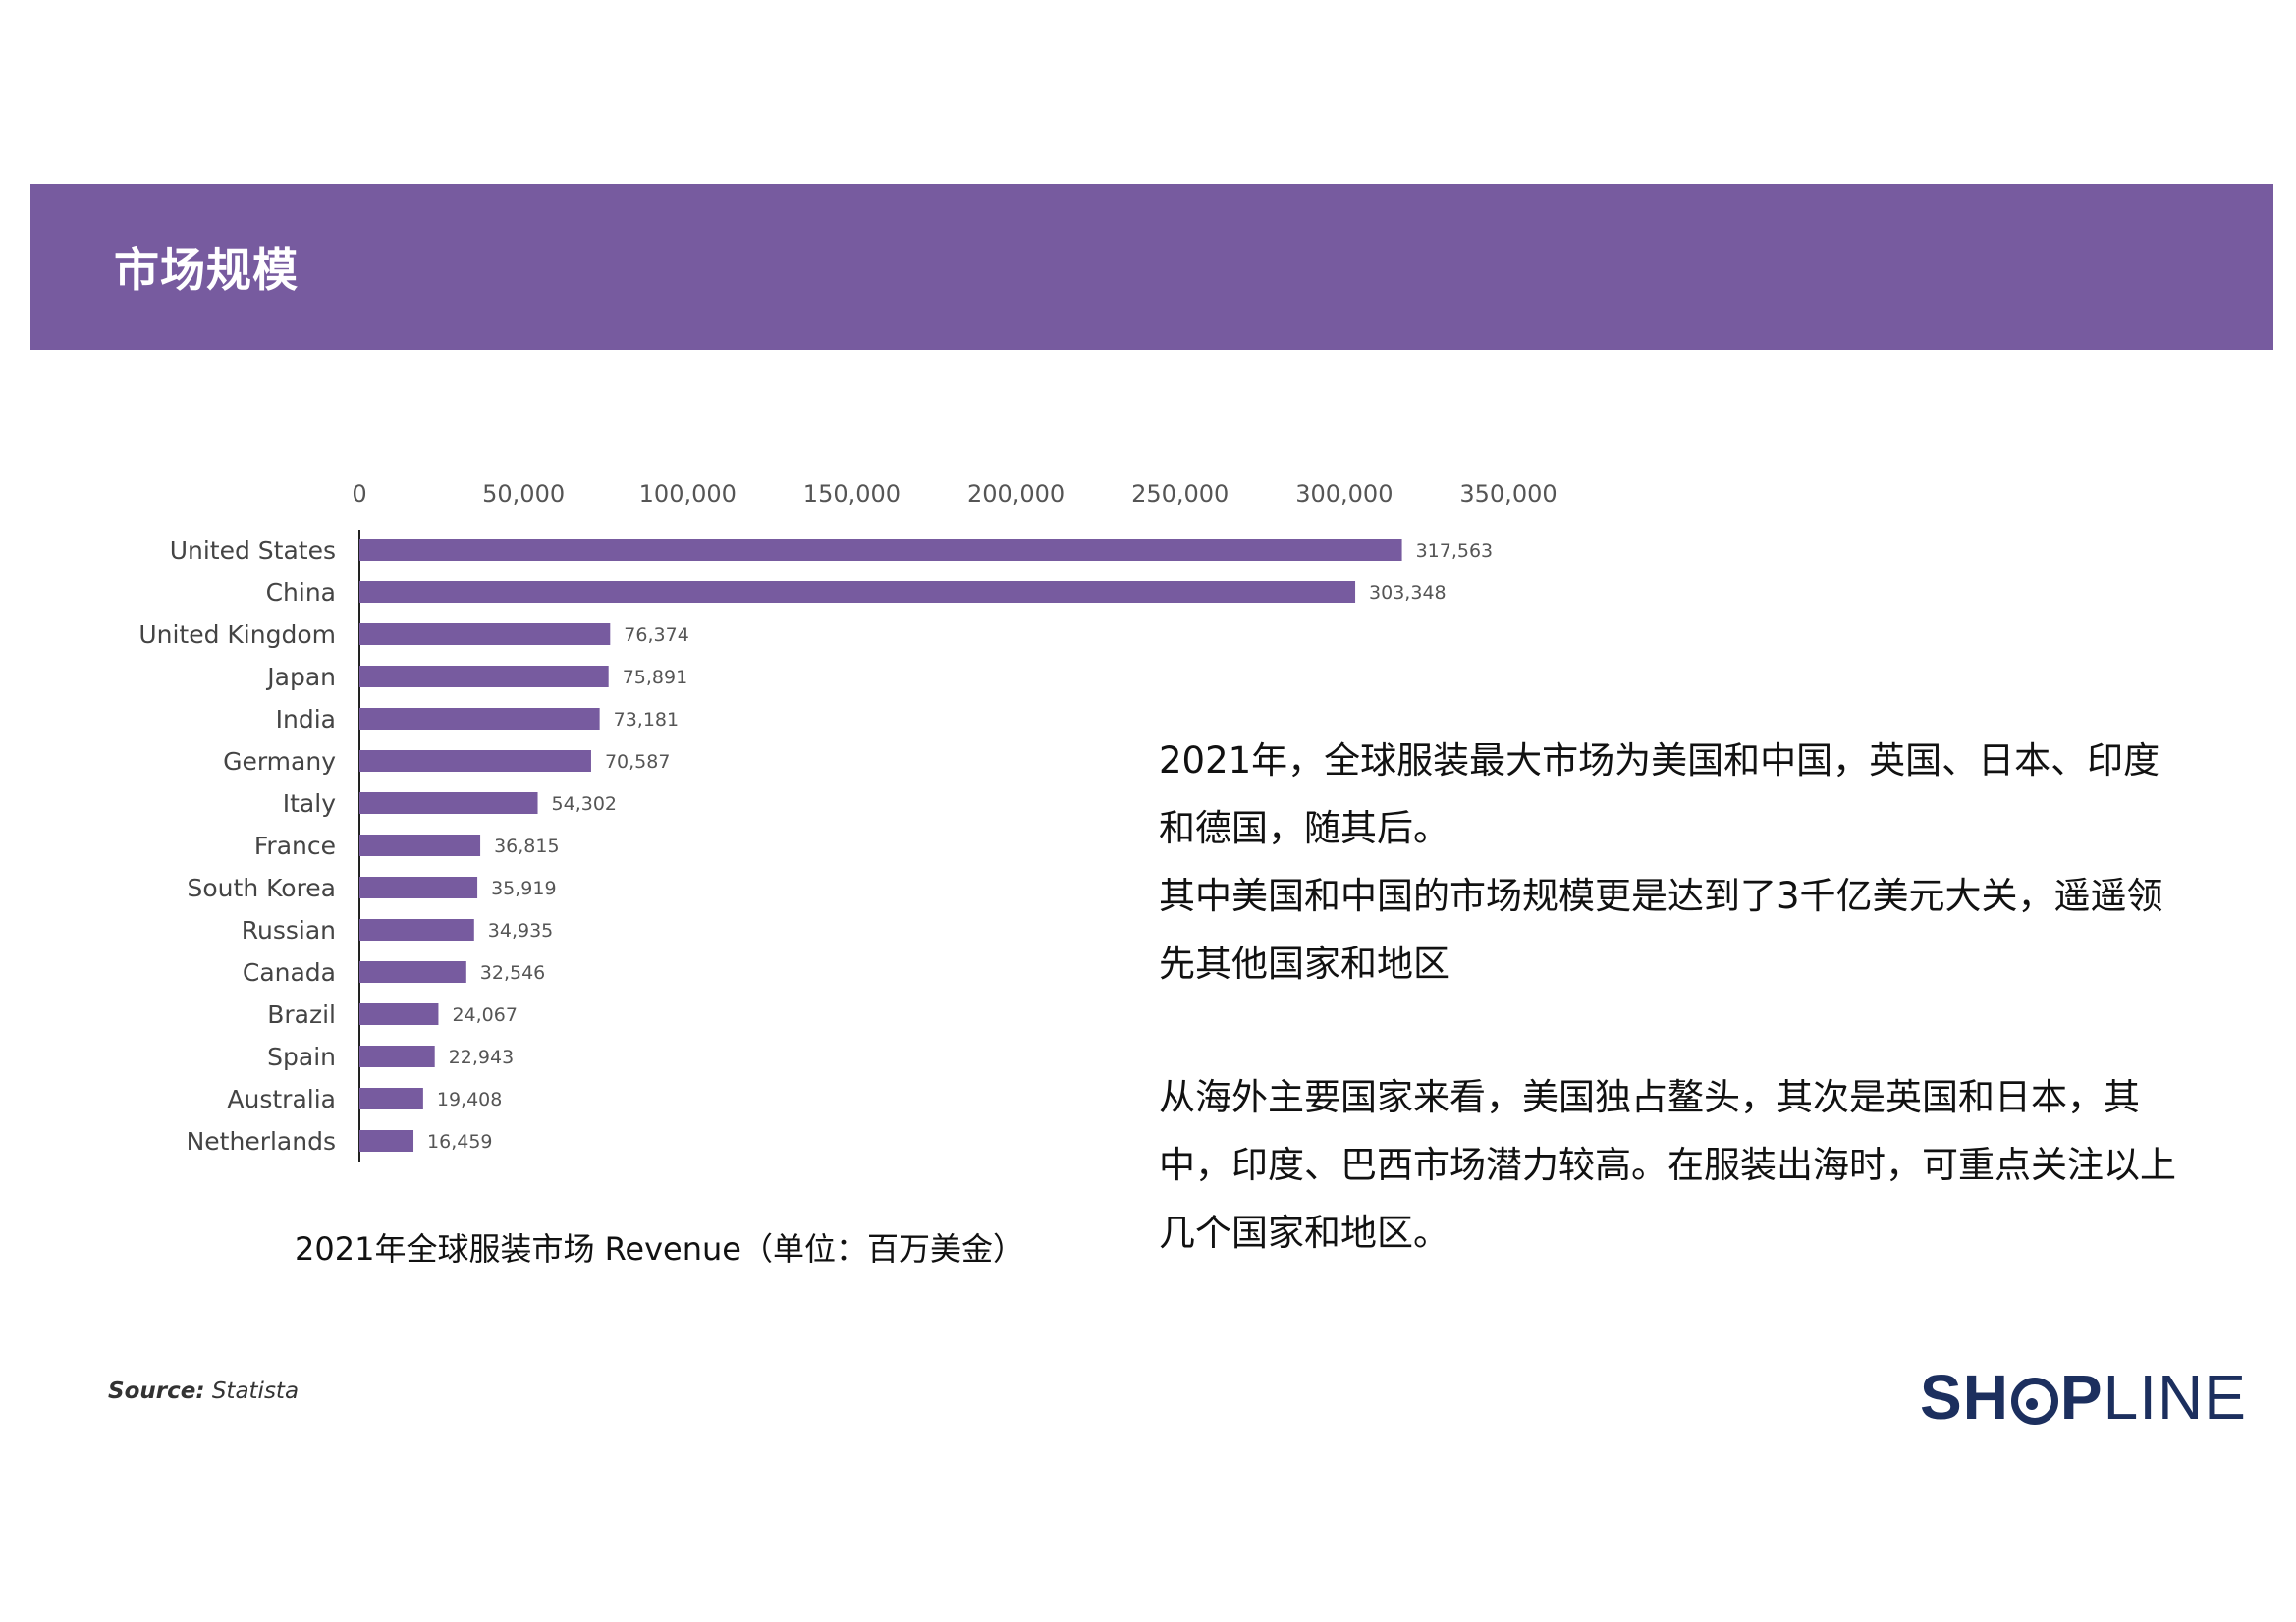 The image size is (2296, 1622). What do you see at coordinates (637, 762) in the screenshot?
I see `value-label-germany: 70,587` at bounding box center [637, 762].